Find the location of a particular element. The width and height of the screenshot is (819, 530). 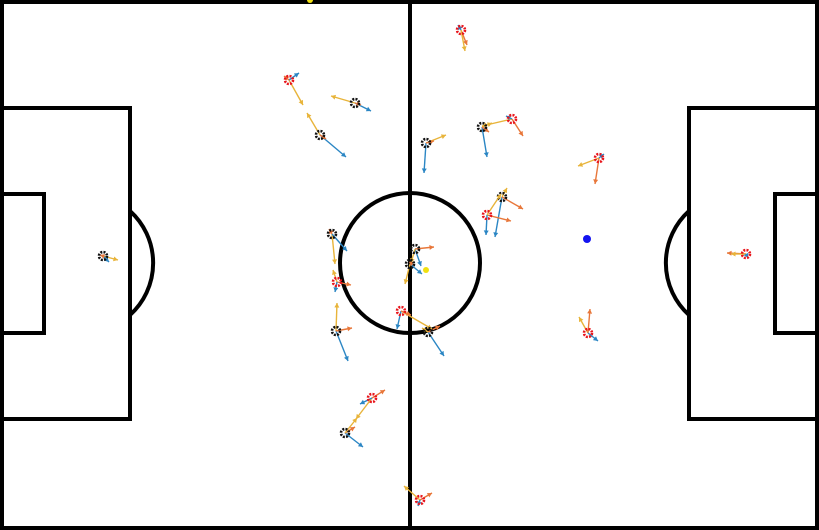

right-penalty-arc is located at coordinates (677, 263).